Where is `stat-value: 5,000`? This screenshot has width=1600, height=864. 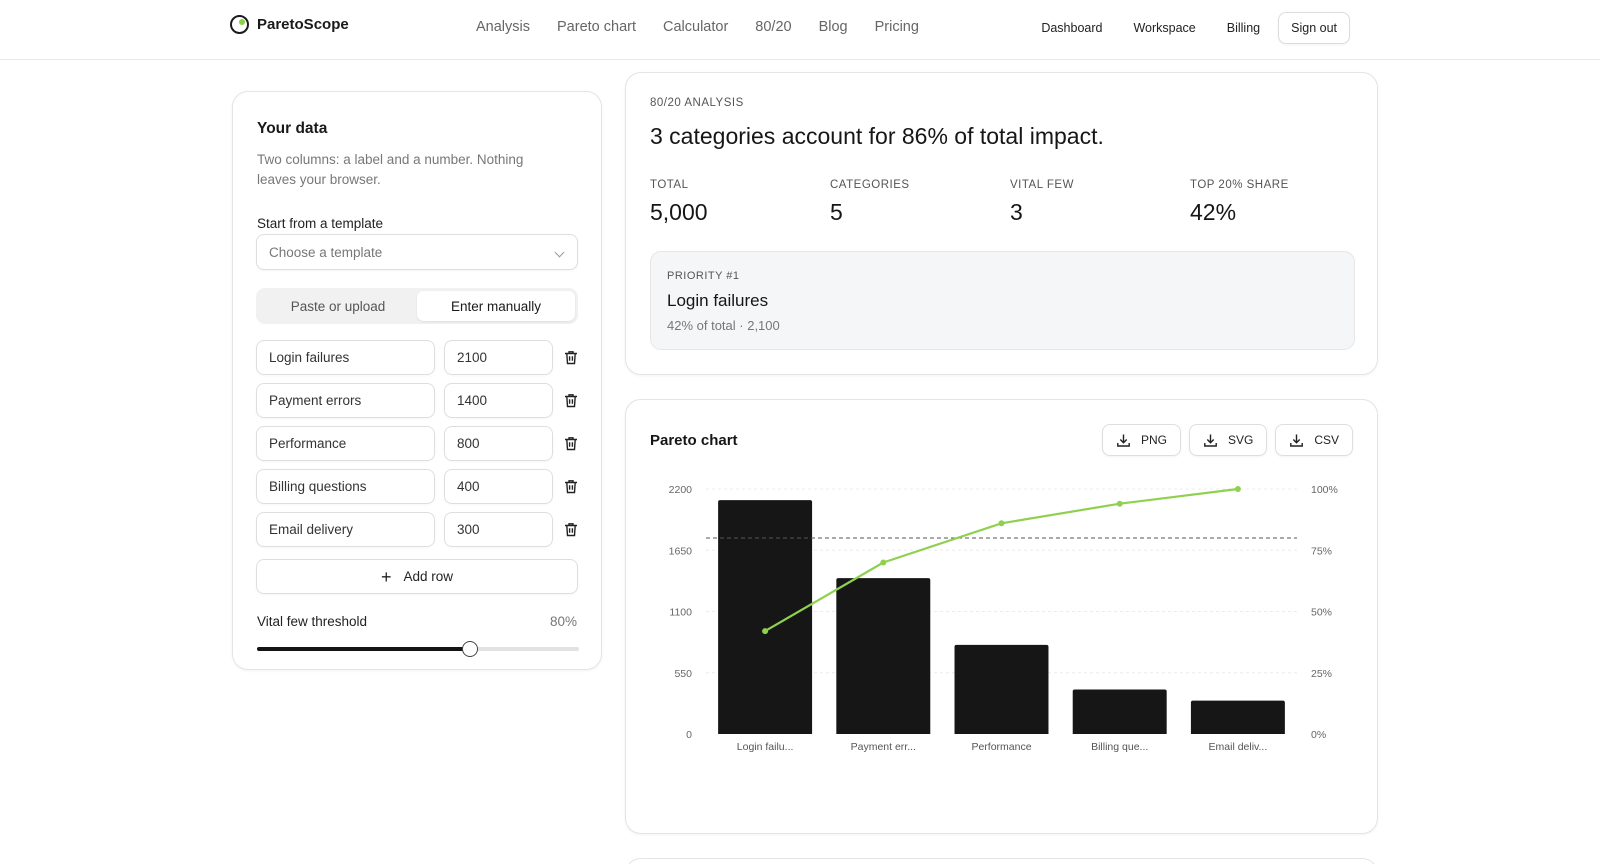
stat-value: 5,000 is located at coordinates (679, 212).